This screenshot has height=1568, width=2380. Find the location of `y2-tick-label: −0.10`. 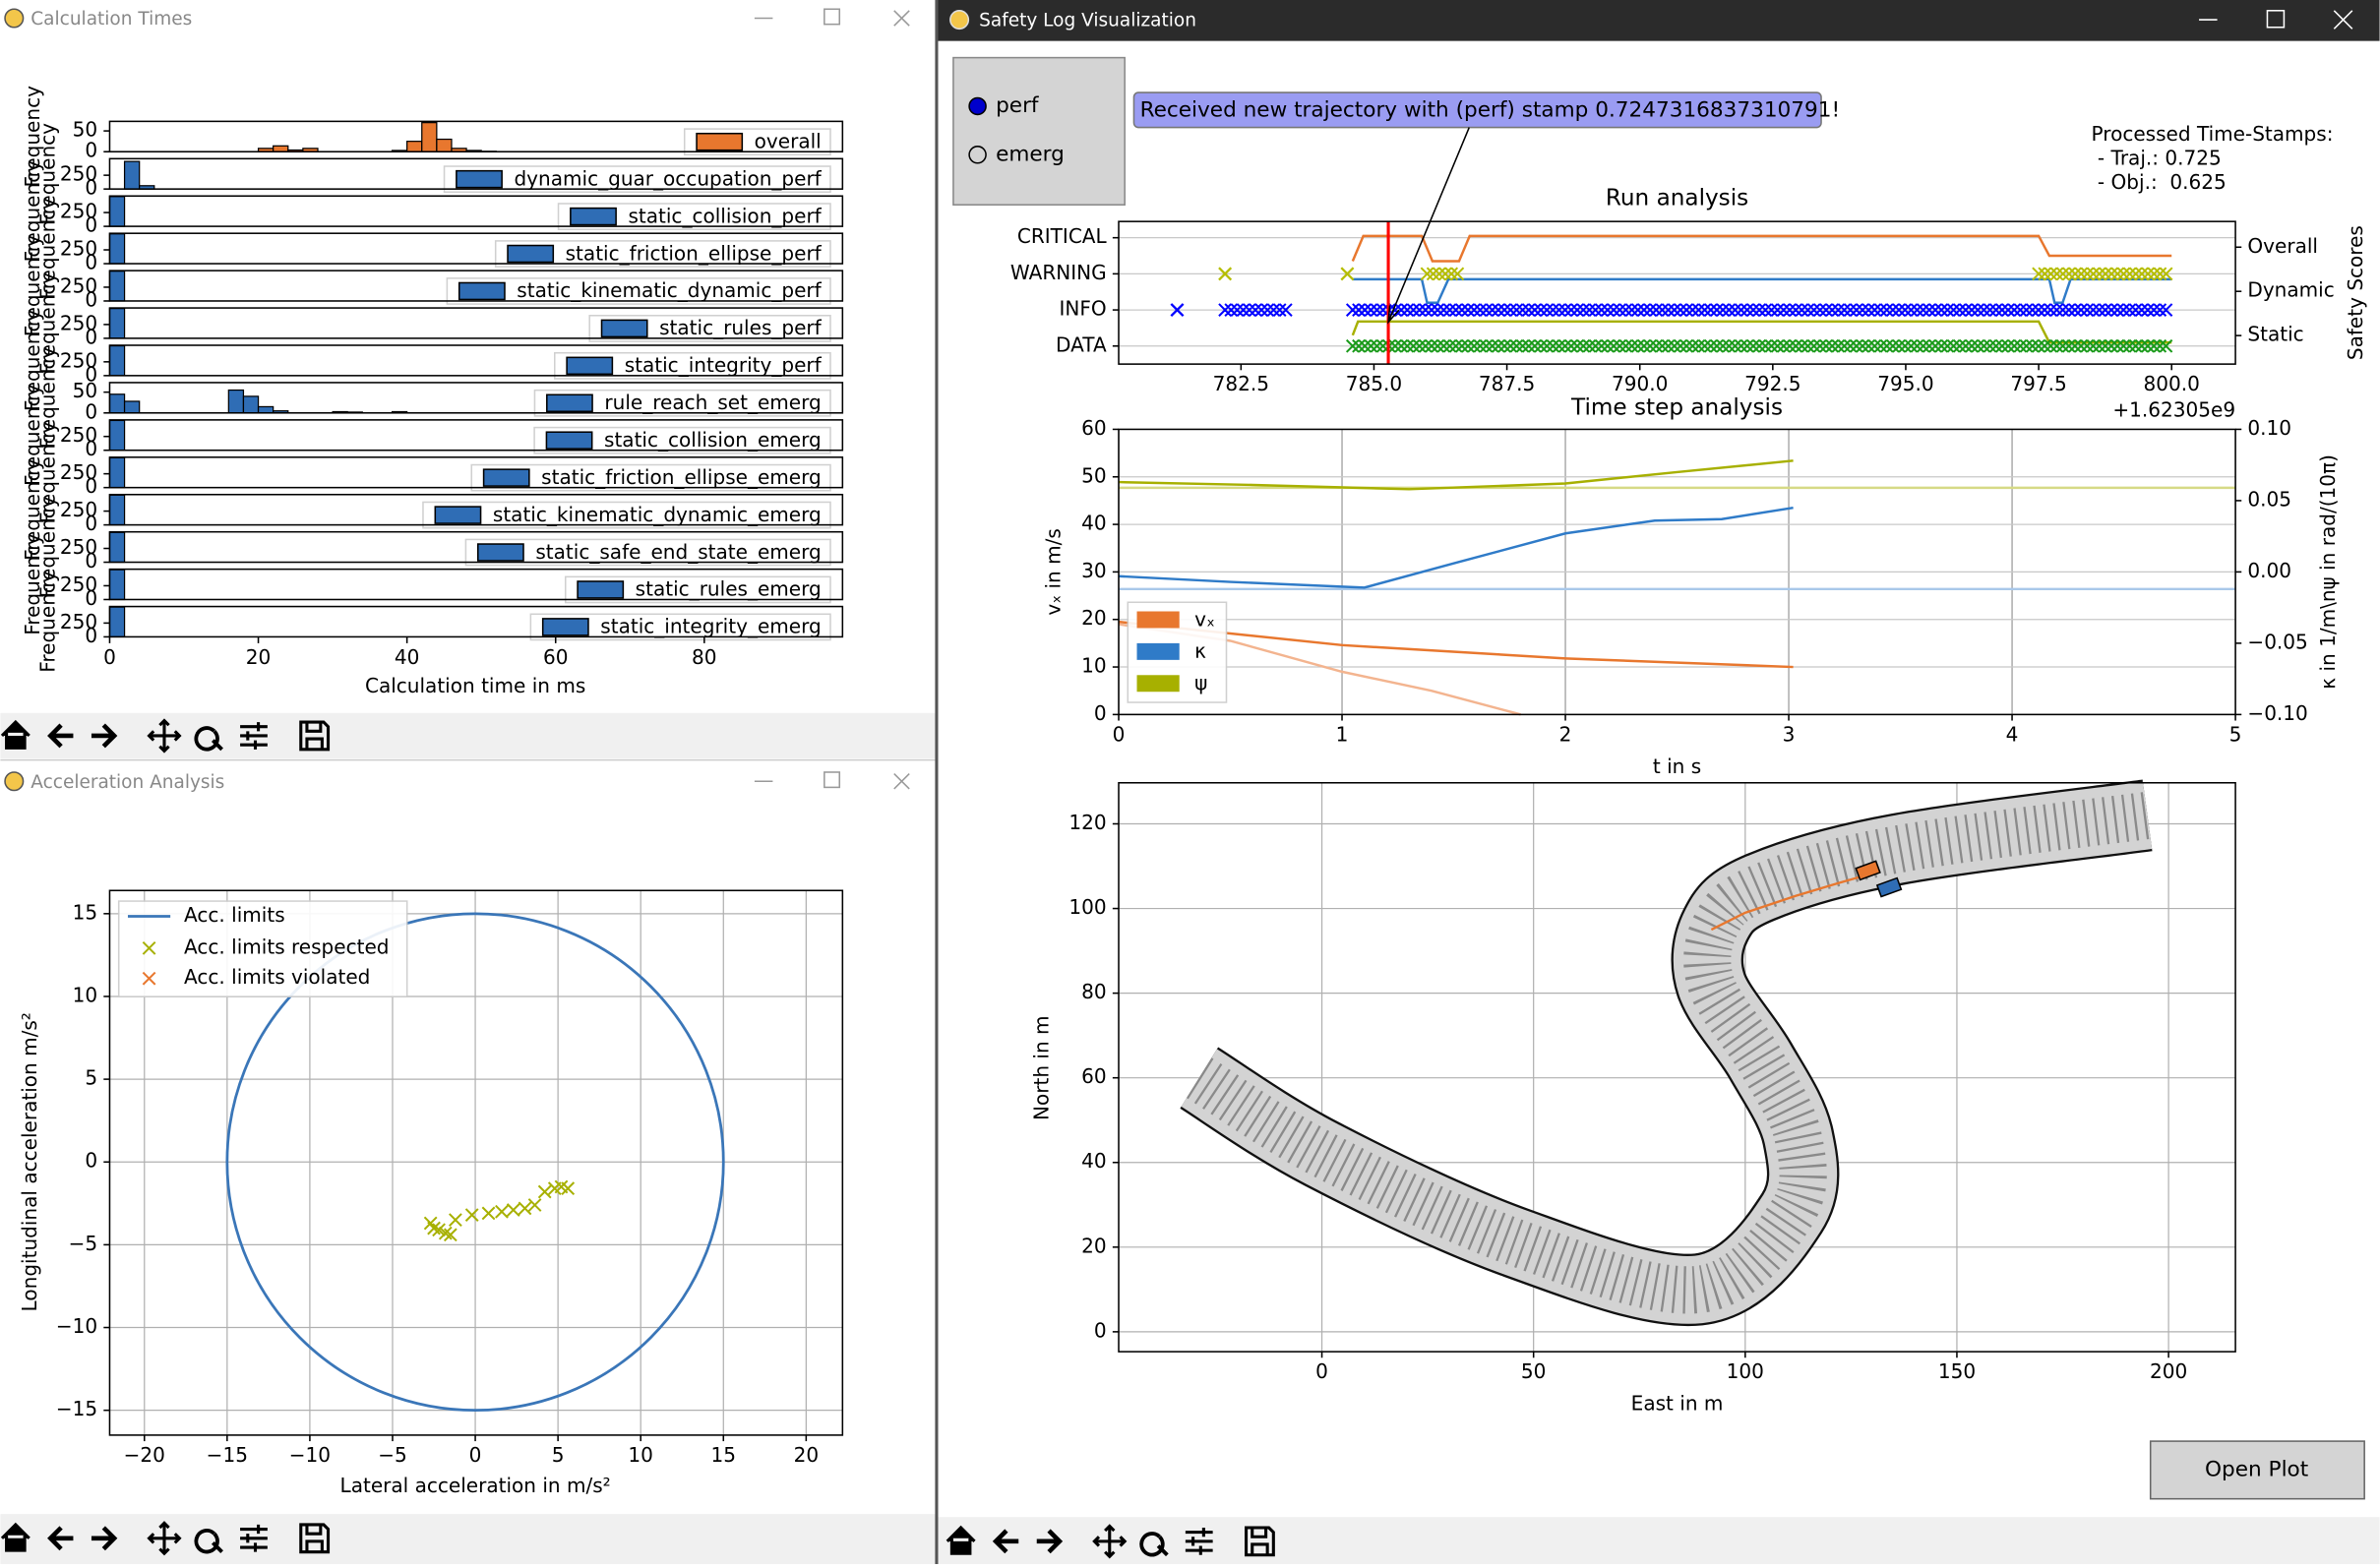

y2-tick-label: −0.10 is located at coordinates (2277, 713).